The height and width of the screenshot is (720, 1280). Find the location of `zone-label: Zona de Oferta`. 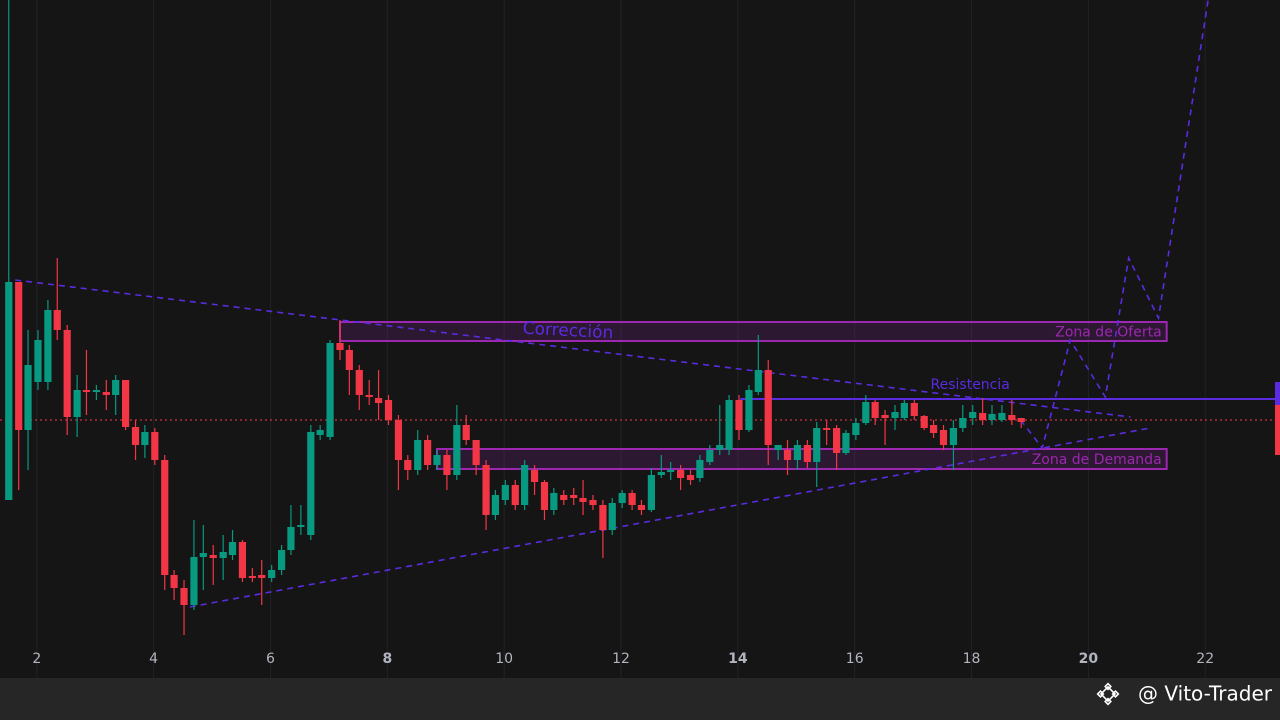

zone-label: Zona de Oferta is located at coordinates (1108, 333).